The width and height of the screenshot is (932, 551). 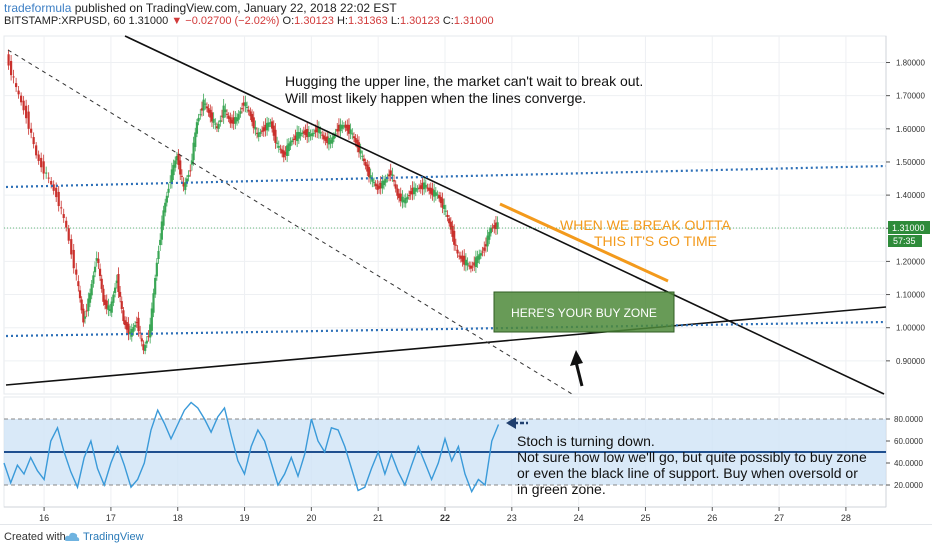 What do you see at coordinates (584, 242) in the screenshot?
I see `breakout-orange-line` at bounding box center [584, 242].